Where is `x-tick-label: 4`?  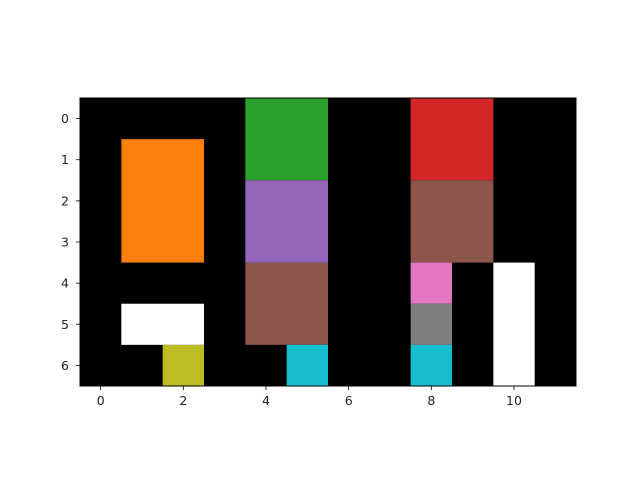
x-tick-label: 4 is located at coordinates (266, 400).